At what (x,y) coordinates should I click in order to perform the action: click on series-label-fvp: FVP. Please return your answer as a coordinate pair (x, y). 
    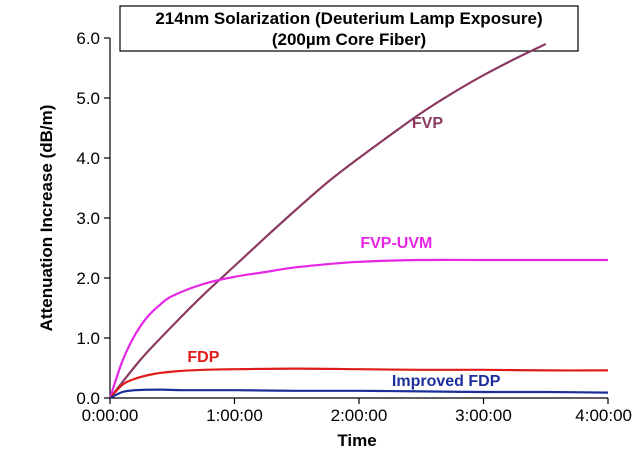
    Looking at the image, I should click on (427, 123).